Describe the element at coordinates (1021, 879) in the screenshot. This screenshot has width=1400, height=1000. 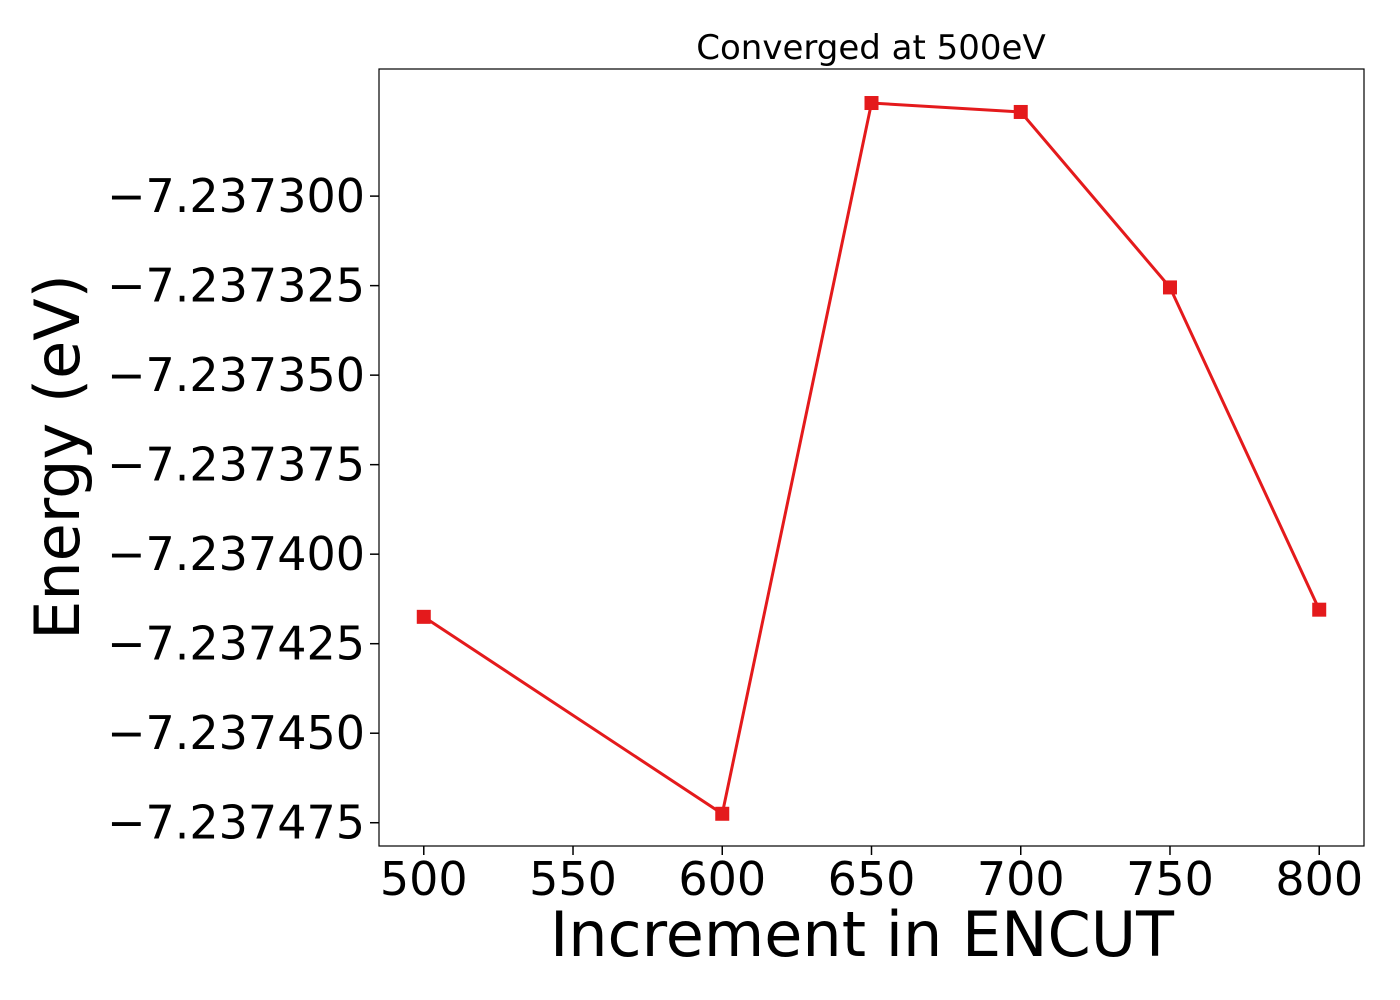
I see `x-tick-label: 700` at that location.